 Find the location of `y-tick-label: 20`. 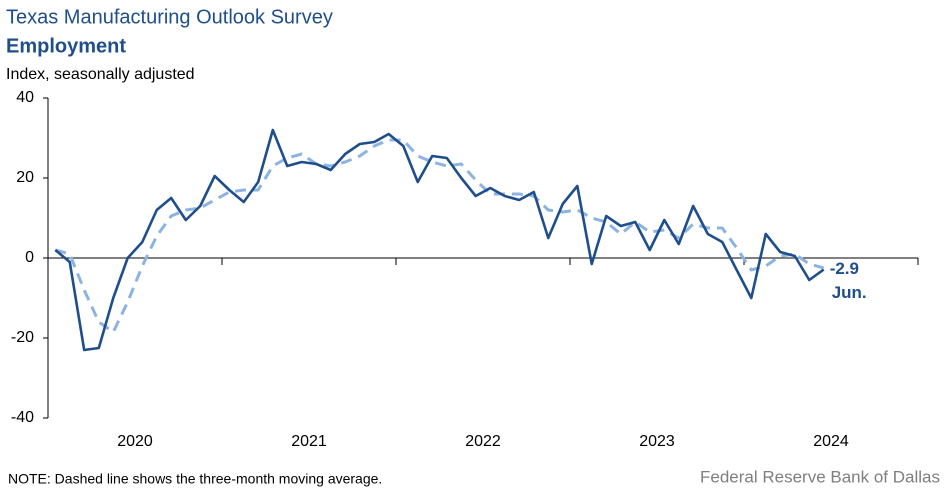

y-tick-label: 20 is located at coordinates (25, 177).